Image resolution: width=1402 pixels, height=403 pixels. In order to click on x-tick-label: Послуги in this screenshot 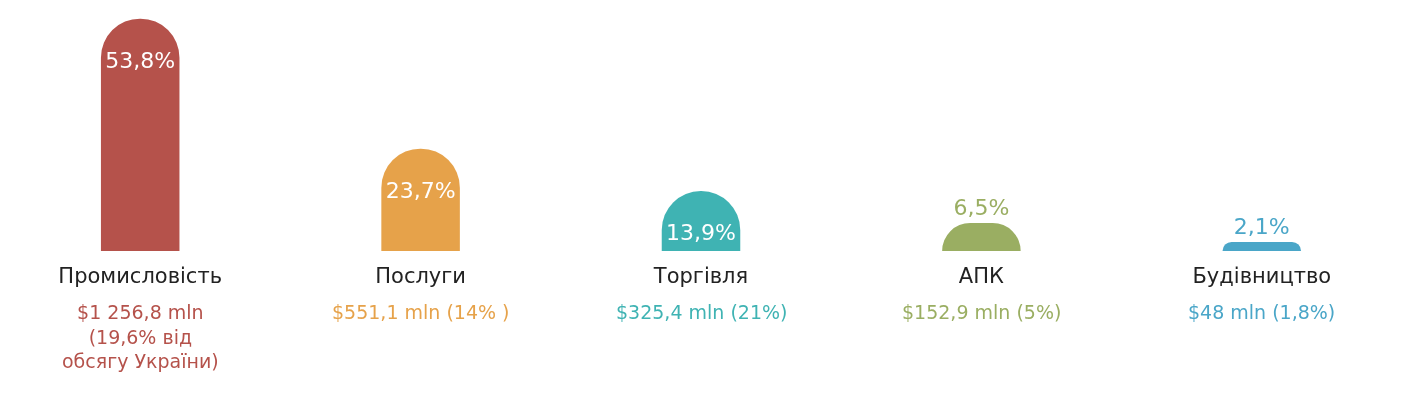, I will do `click(420, 276)`.